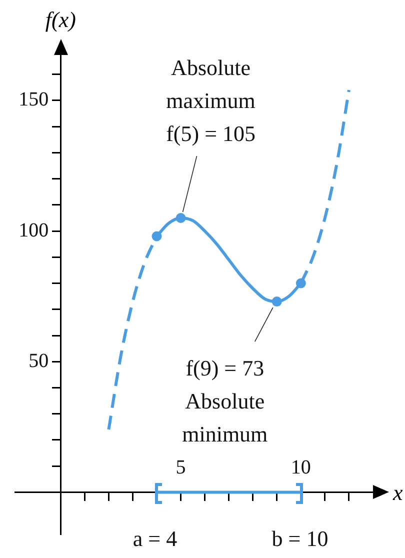  I want to click on x-axis-title: x, so click(397, 492).